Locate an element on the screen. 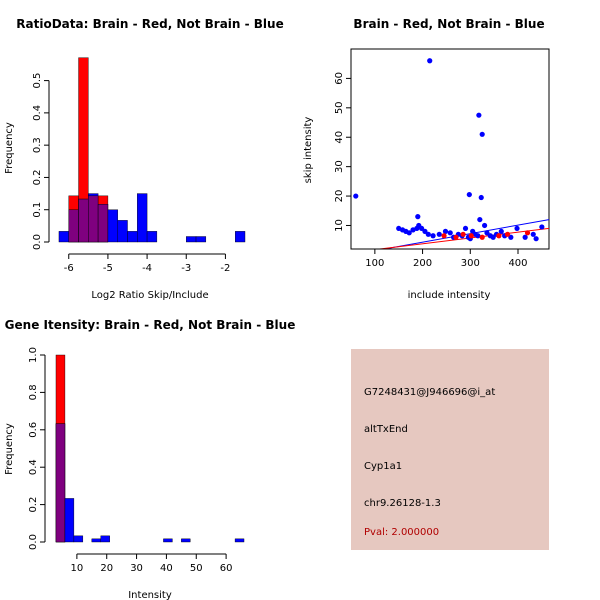 Image resolution: width=600 pixels, height=600 pixels. intensity-histogram-y-tick-label: 0.6 is located at coordinates (33, 430).